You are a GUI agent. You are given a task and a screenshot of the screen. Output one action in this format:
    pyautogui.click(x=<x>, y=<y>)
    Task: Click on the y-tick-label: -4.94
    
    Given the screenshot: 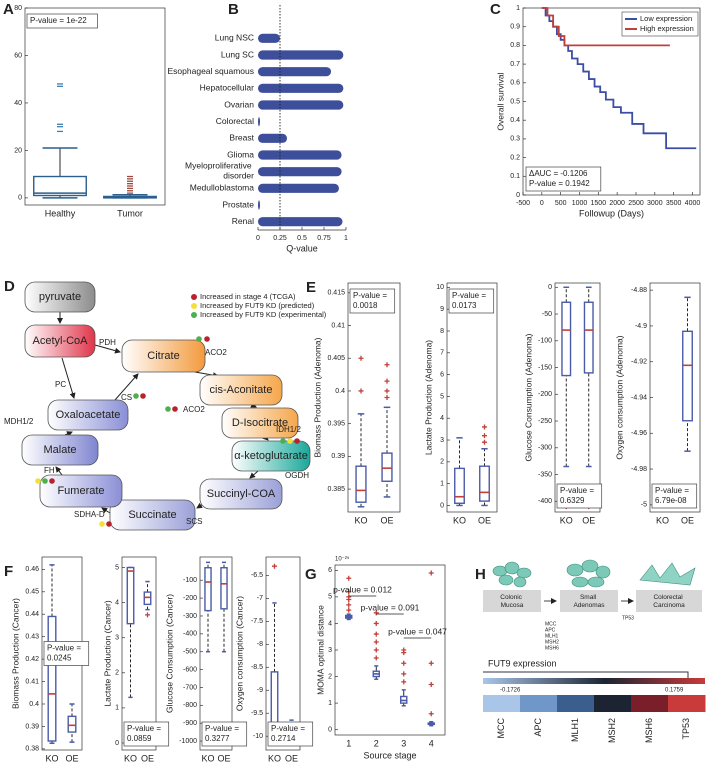 What is the action you would take?
    pyautogui.click(x=639, y=397)
    